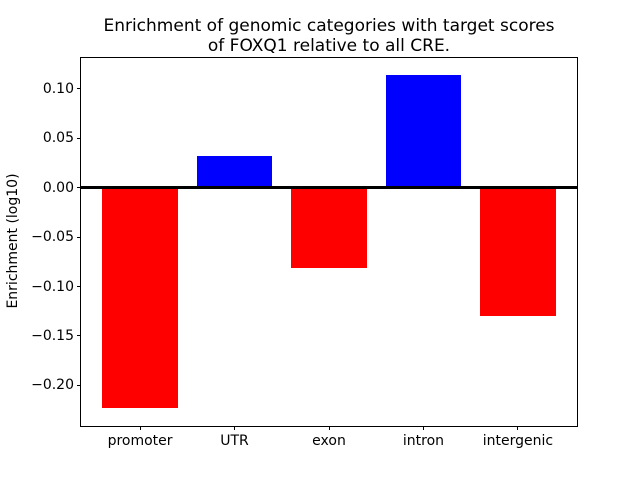 The width and height of the screenshot is (640, 480). Describe the element at coordinates (58, 88) in the screenshot. I see `y-tick-label: 0.10` at that location.